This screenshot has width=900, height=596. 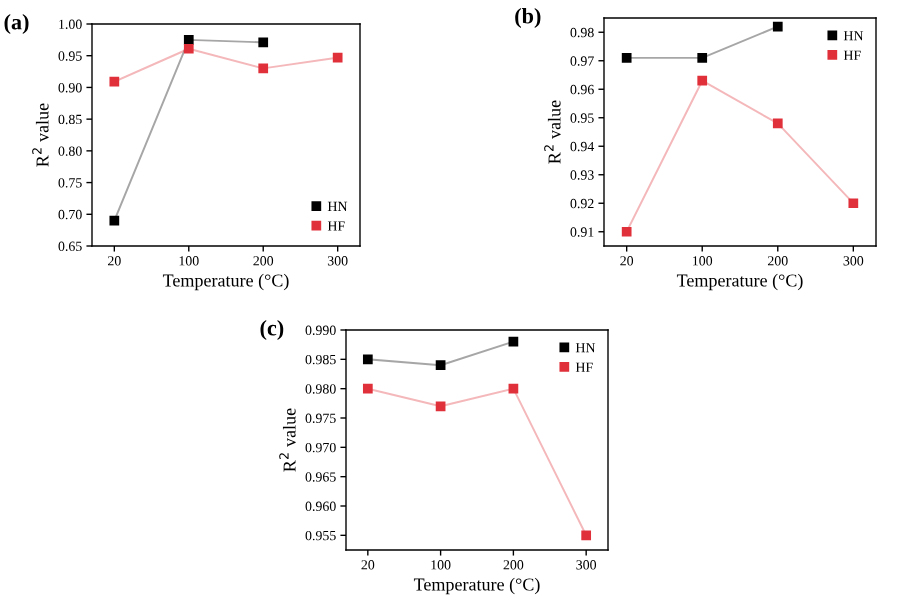 I want to click on chart-title: (c), so click(x=272, y=330).